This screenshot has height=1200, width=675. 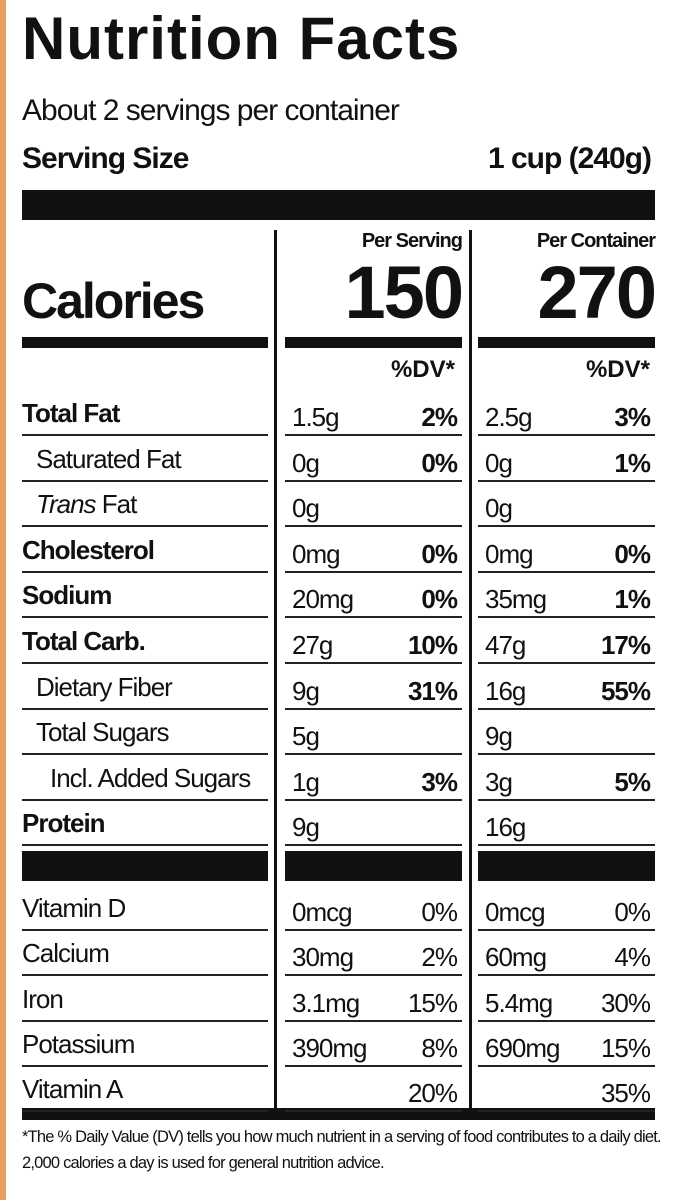 I want to click on nutrient-name: Protein, so click(x=64, y=823).